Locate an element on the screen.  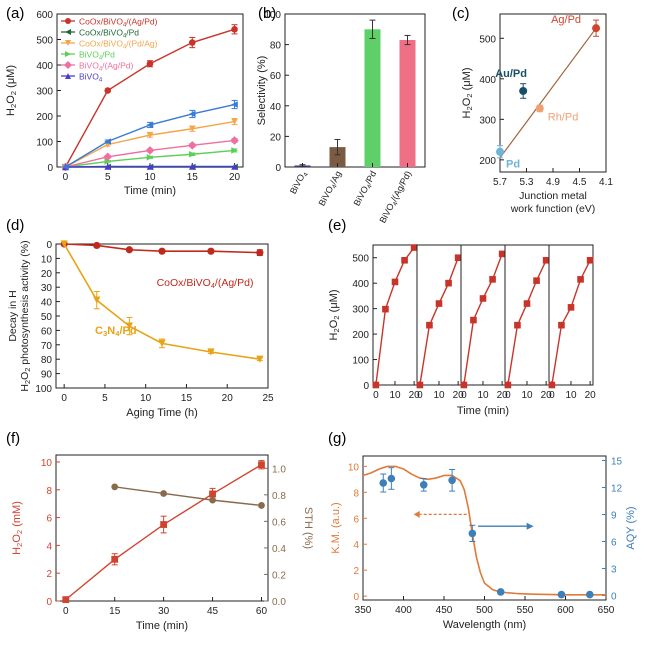
f-xtick-label: 45 is located at coordinates (213, 611).